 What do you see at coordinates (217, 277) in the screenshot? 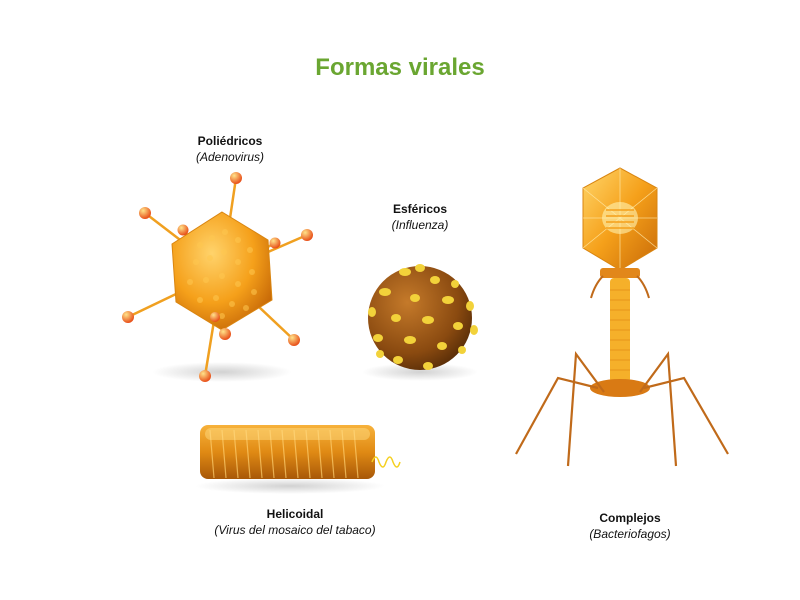
I see `adenovirus-illustration` at bounding box center [217, 277].